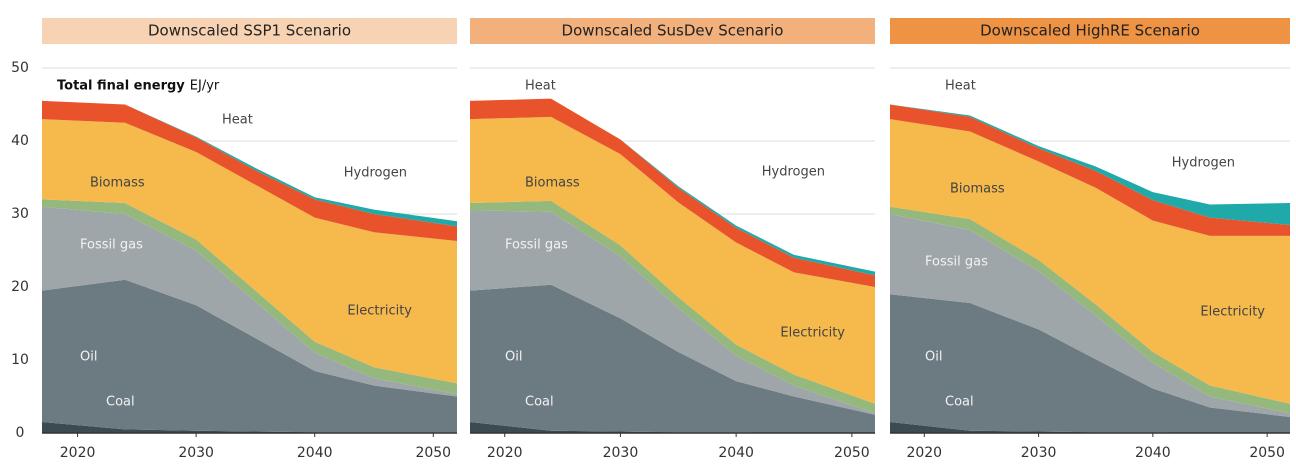 The width and height of the screenshot is (1296, 466). I want to click on panel-title: Downscaled SSP1 Scenario, so click(249, 31).